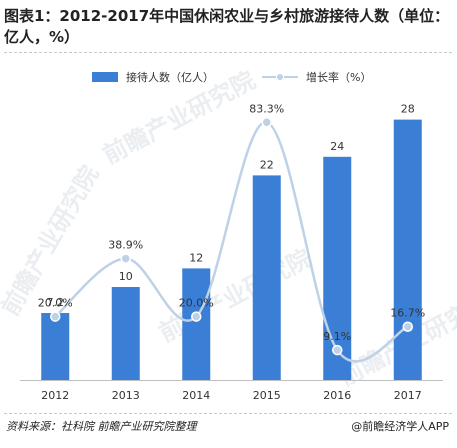  What do you see at coordinates (196, 303) in the screenshot?
I see `growth-value-label-2014: 20.0%` at bounding box center [196, 303].